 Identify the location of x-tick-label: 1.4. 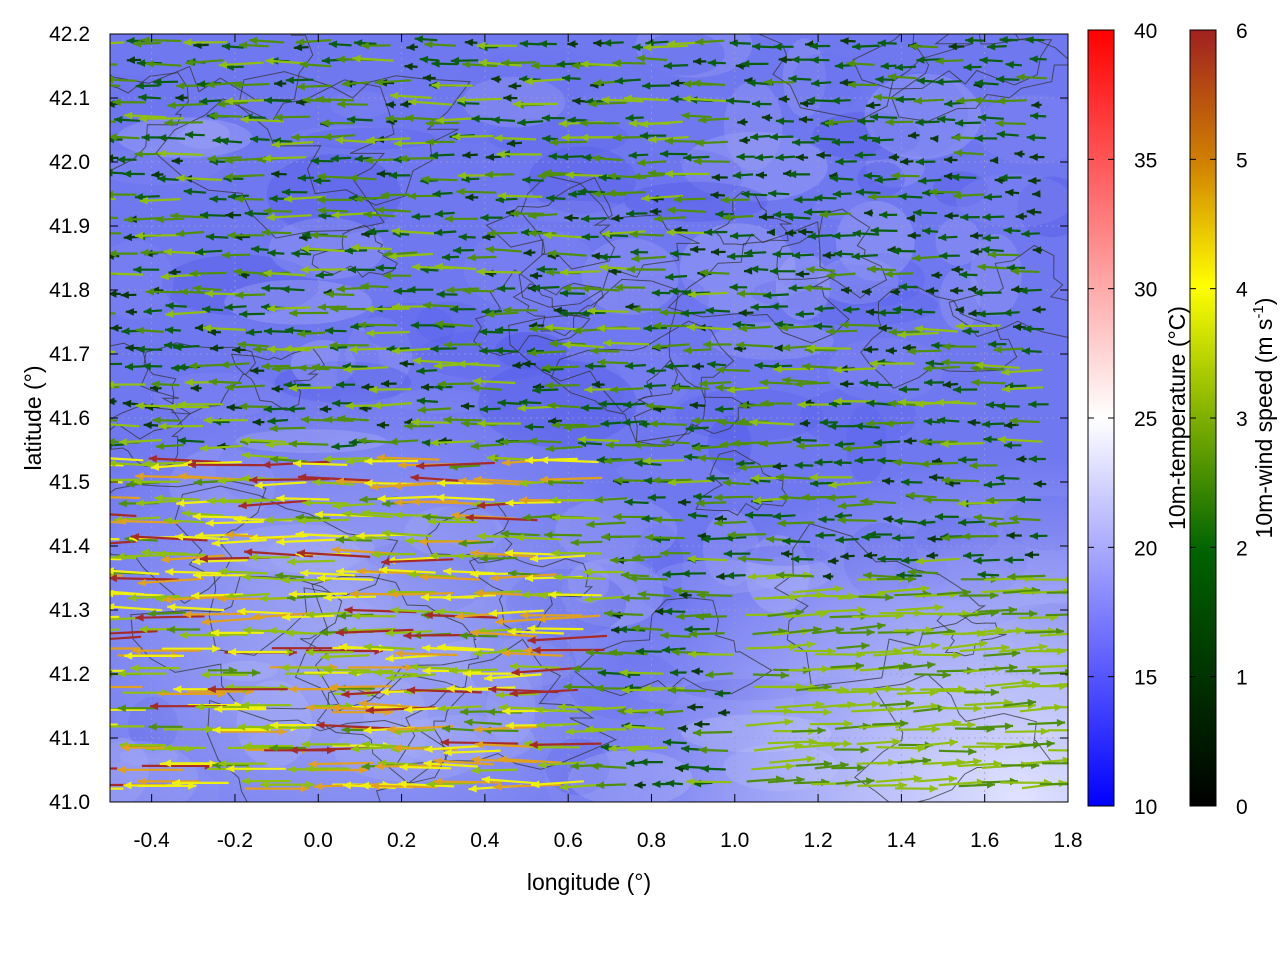
(902, 840).